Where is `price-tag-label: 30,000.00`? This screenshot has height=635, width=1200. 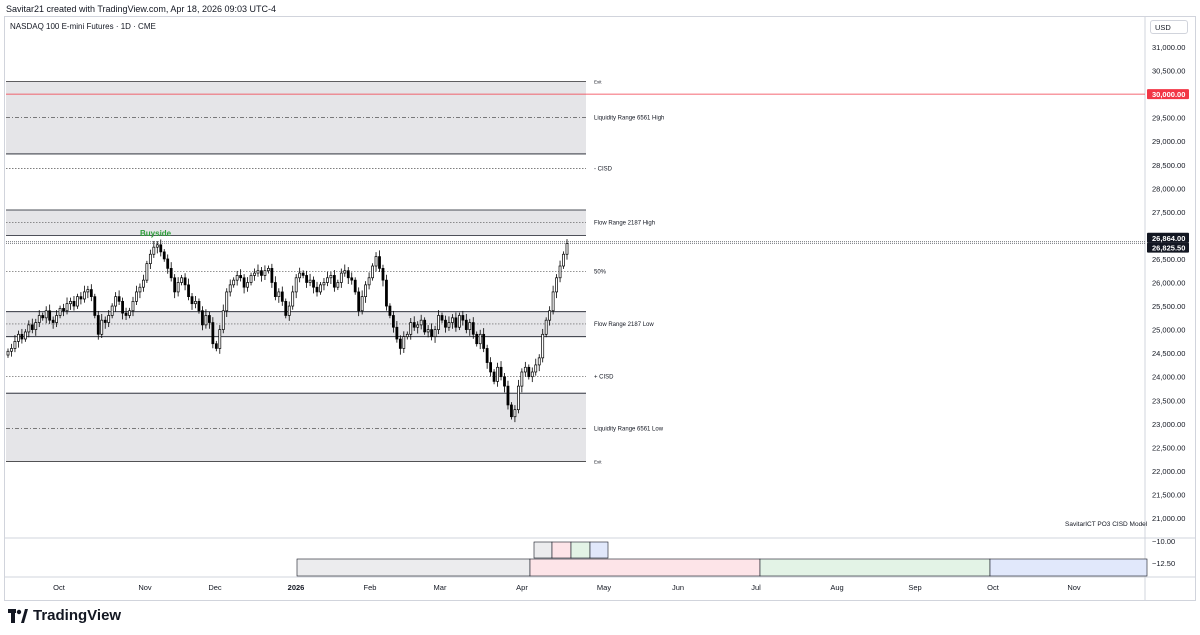
price-tag-label: 30,000.00 is located at coordinates (1168, 94).